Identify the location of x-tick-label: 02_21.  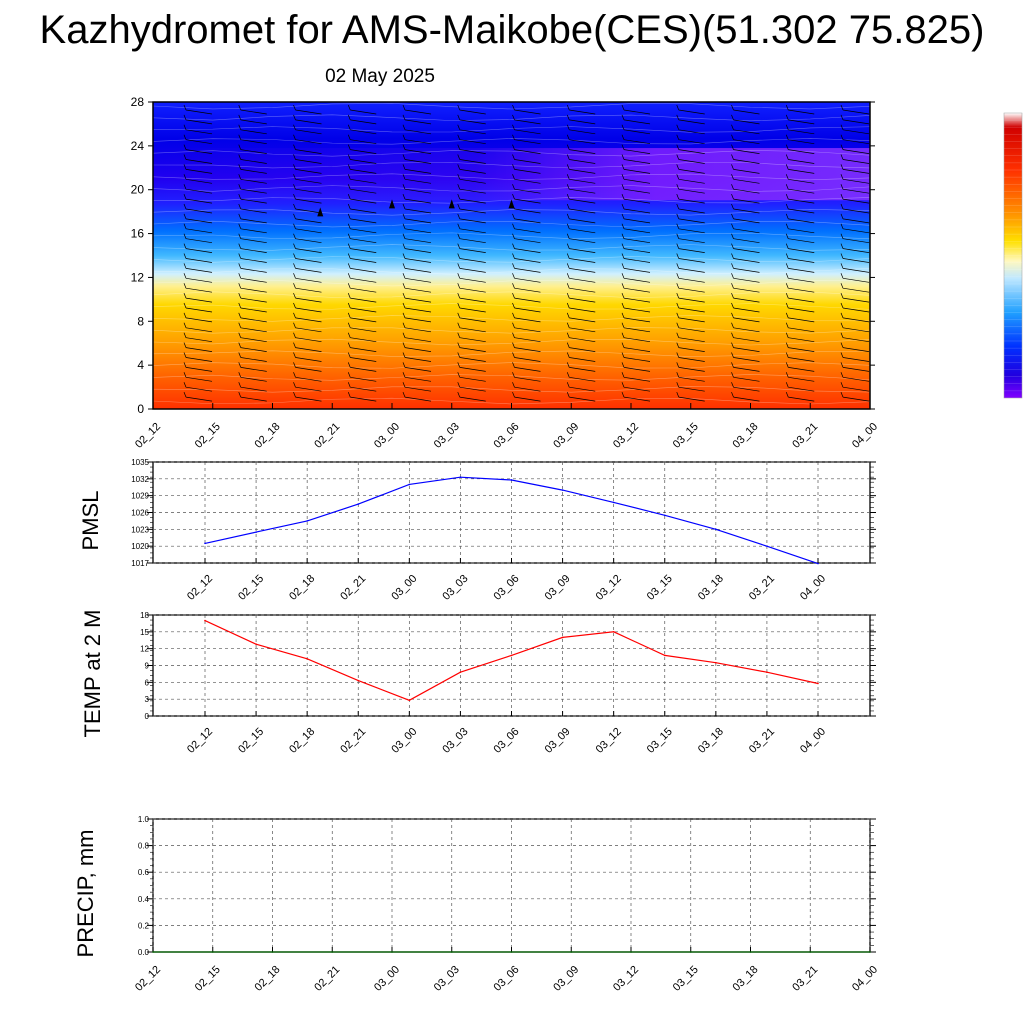
(327, 436).